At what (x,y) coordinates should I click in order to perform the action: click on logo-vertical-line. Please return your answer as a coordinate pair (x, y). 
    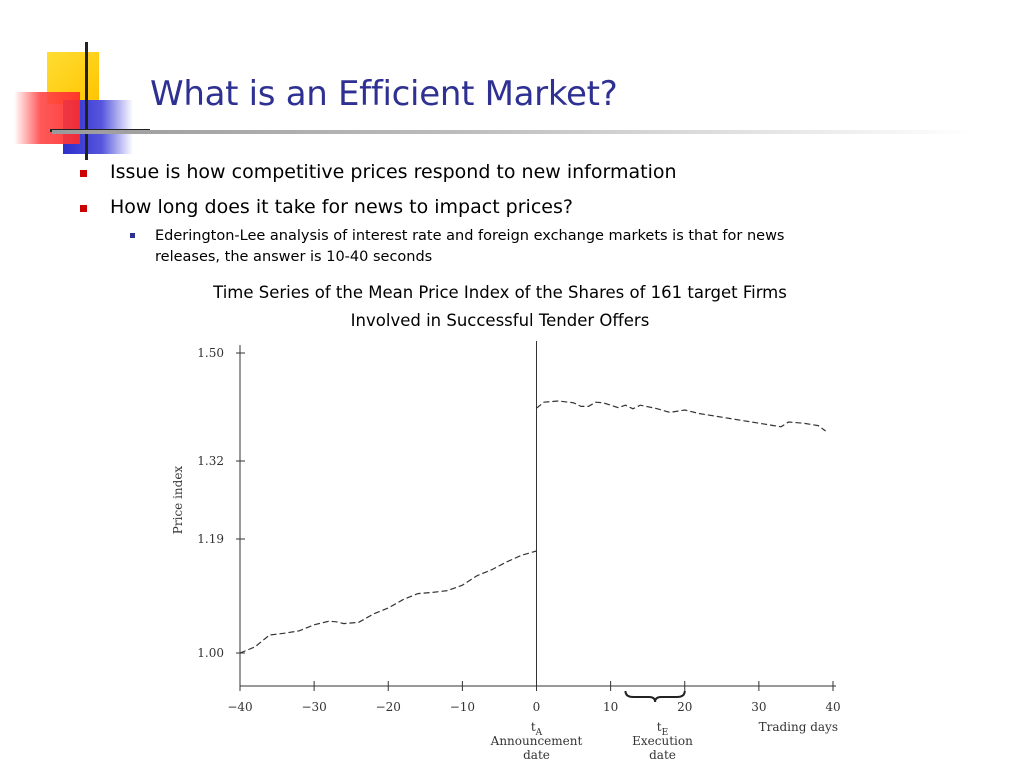
    Looking at the image, I should click on (86, 101).